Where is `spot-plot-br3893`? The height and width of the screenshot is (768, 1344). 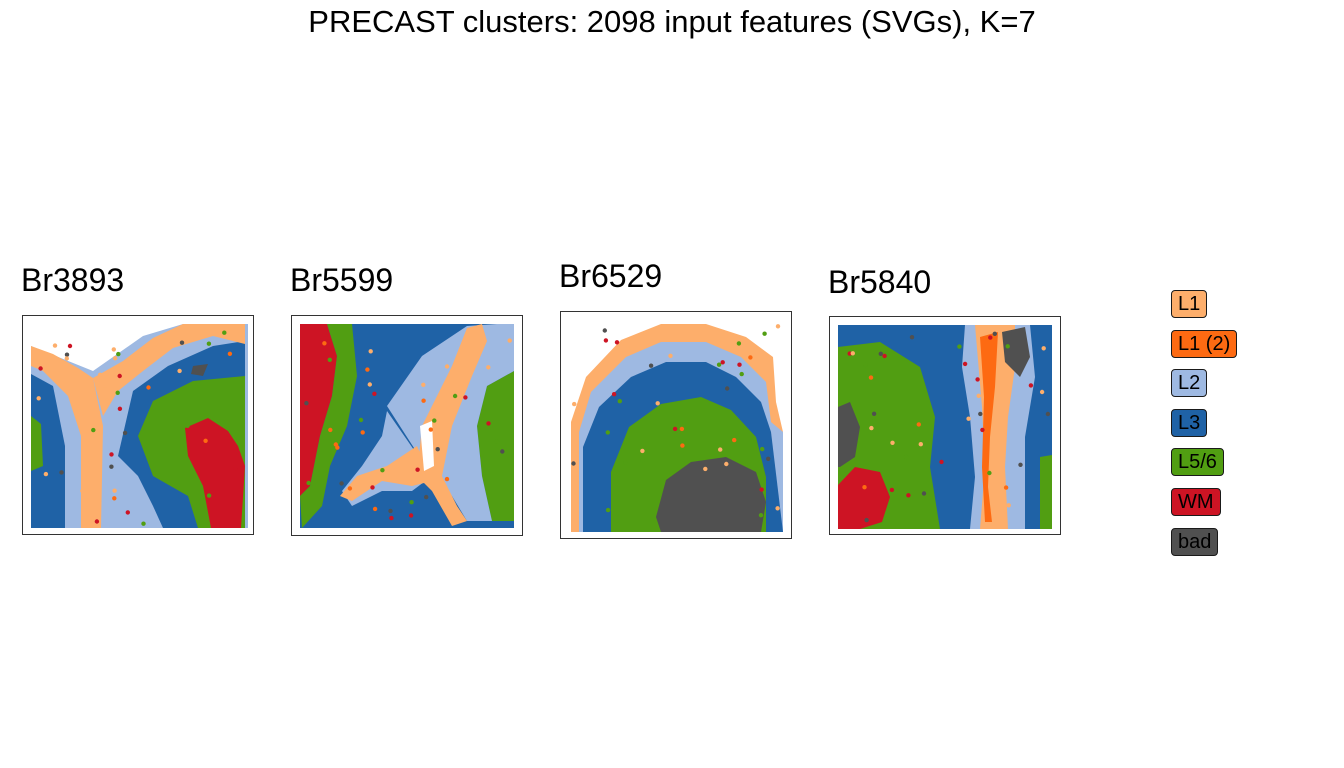
spot-plot-br3893 is located at coordinates (139, 426).